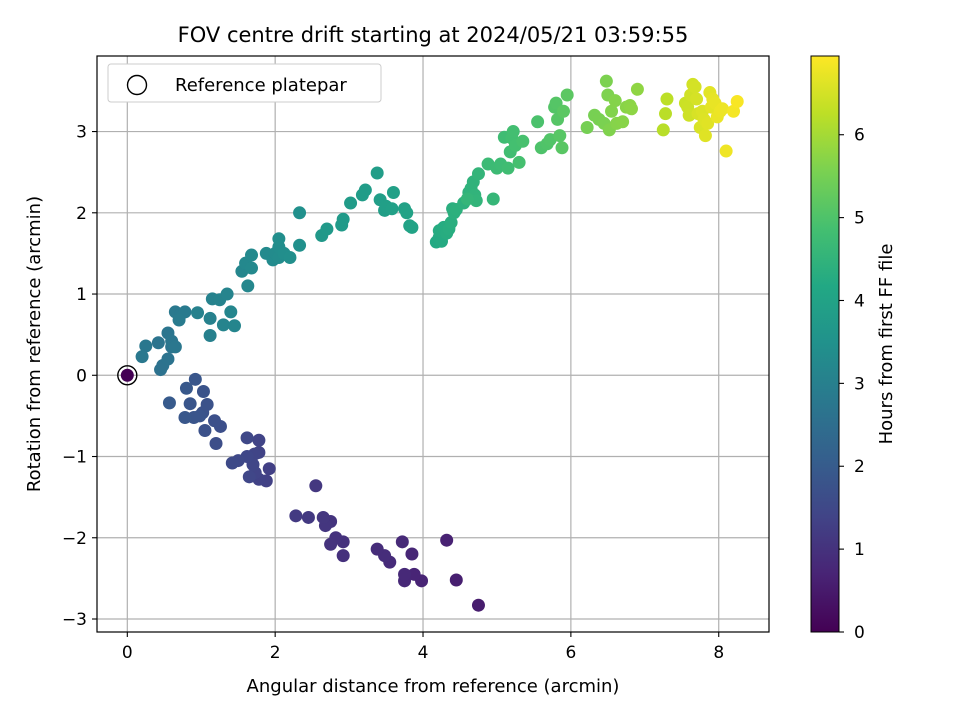  I want to click on x-tick-label: 8, so click(718, 653).